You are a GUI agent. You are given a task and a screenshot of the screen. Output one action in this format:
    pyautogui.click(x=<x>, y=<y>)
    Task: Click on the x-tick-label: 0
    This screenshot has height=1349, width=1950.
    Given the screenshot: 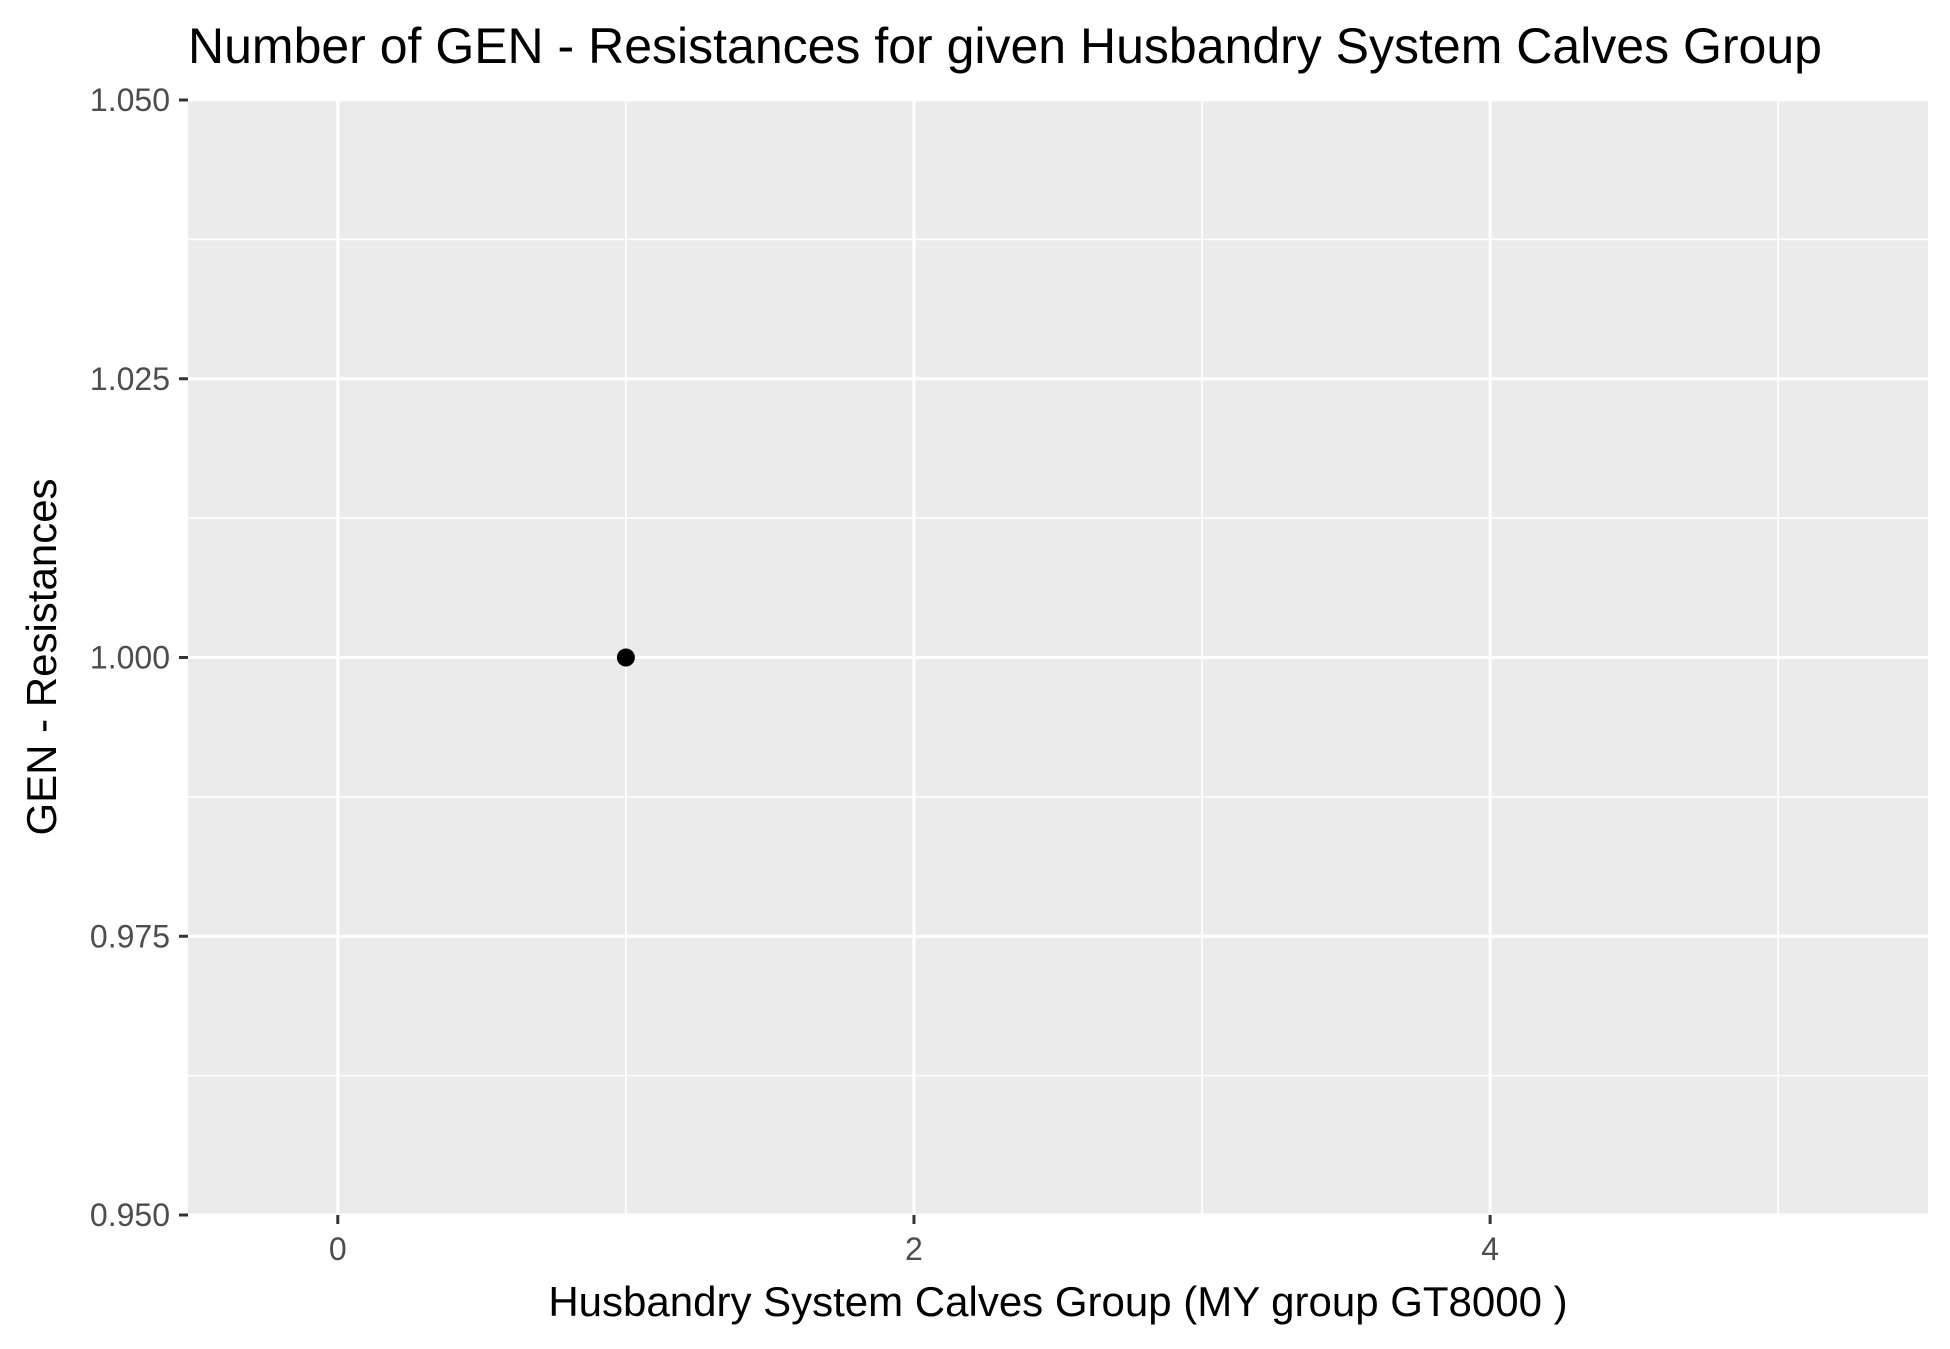 What is the action you would take?
    pyautogui.click(x=338, y=1249)
    